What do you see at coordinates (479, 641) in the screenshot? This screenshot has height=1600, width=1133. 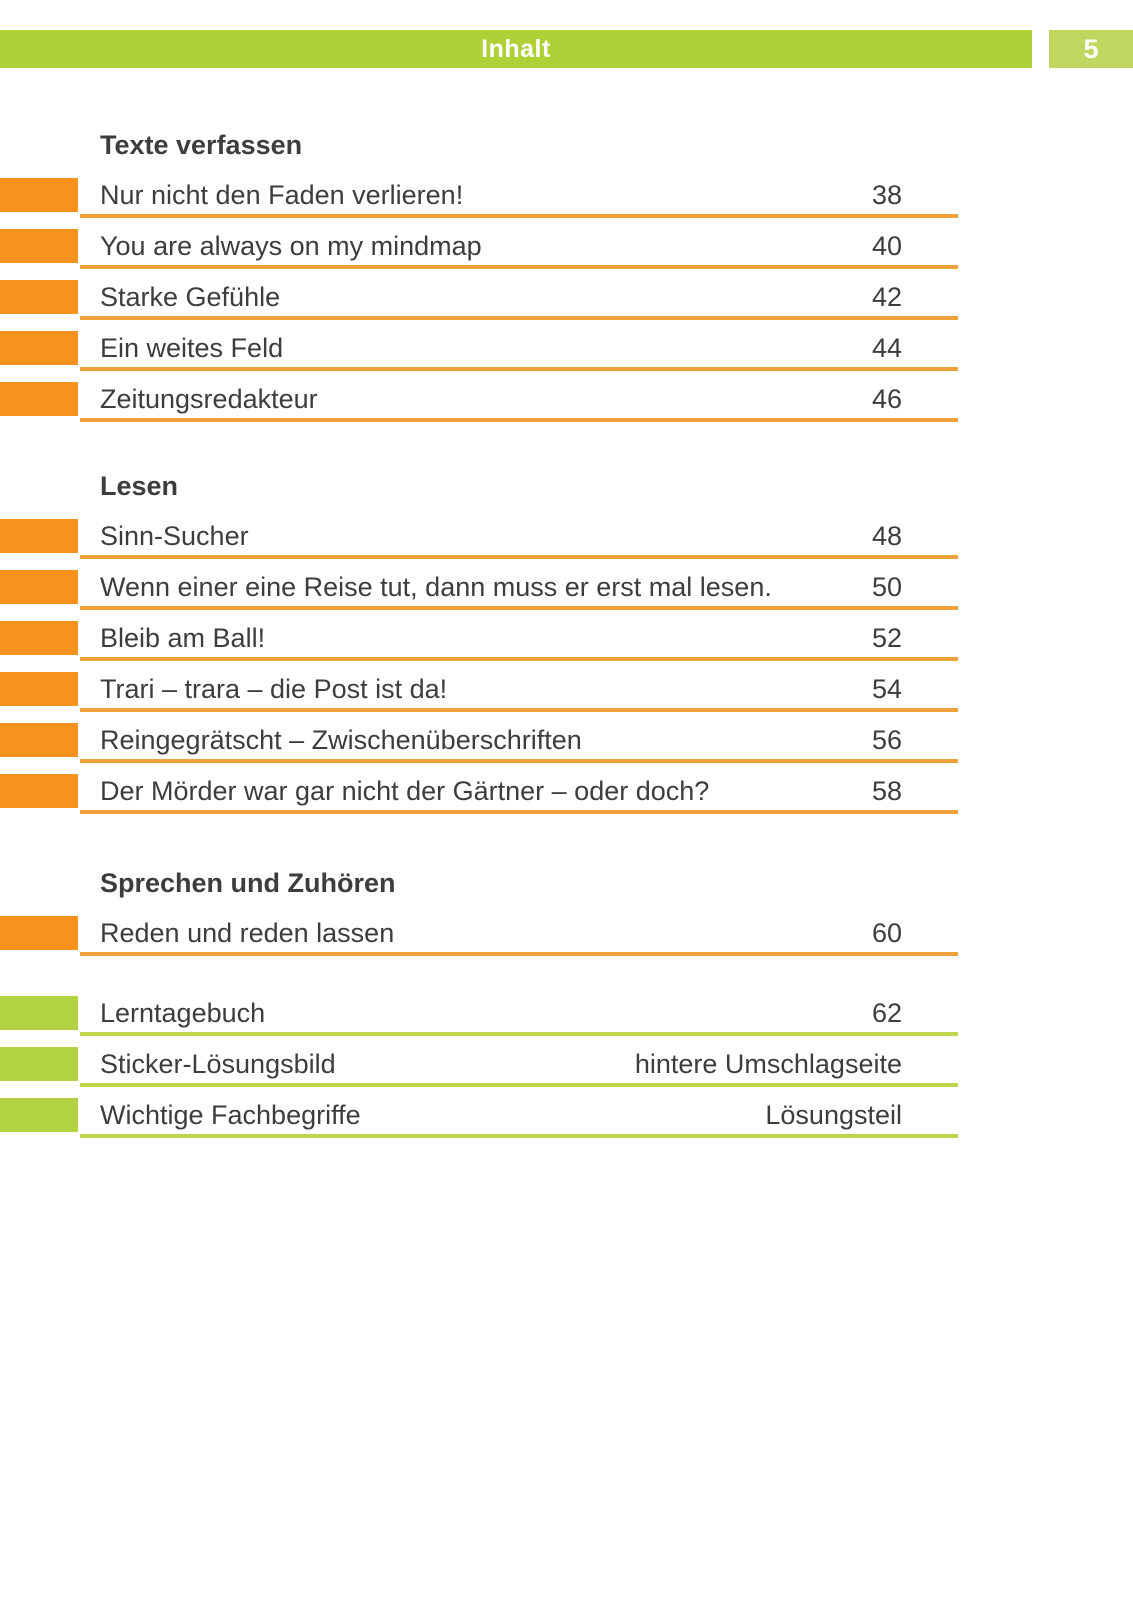 I see `toc-entry: Bleib am Ball! 52` at bounding box center [479, 641].